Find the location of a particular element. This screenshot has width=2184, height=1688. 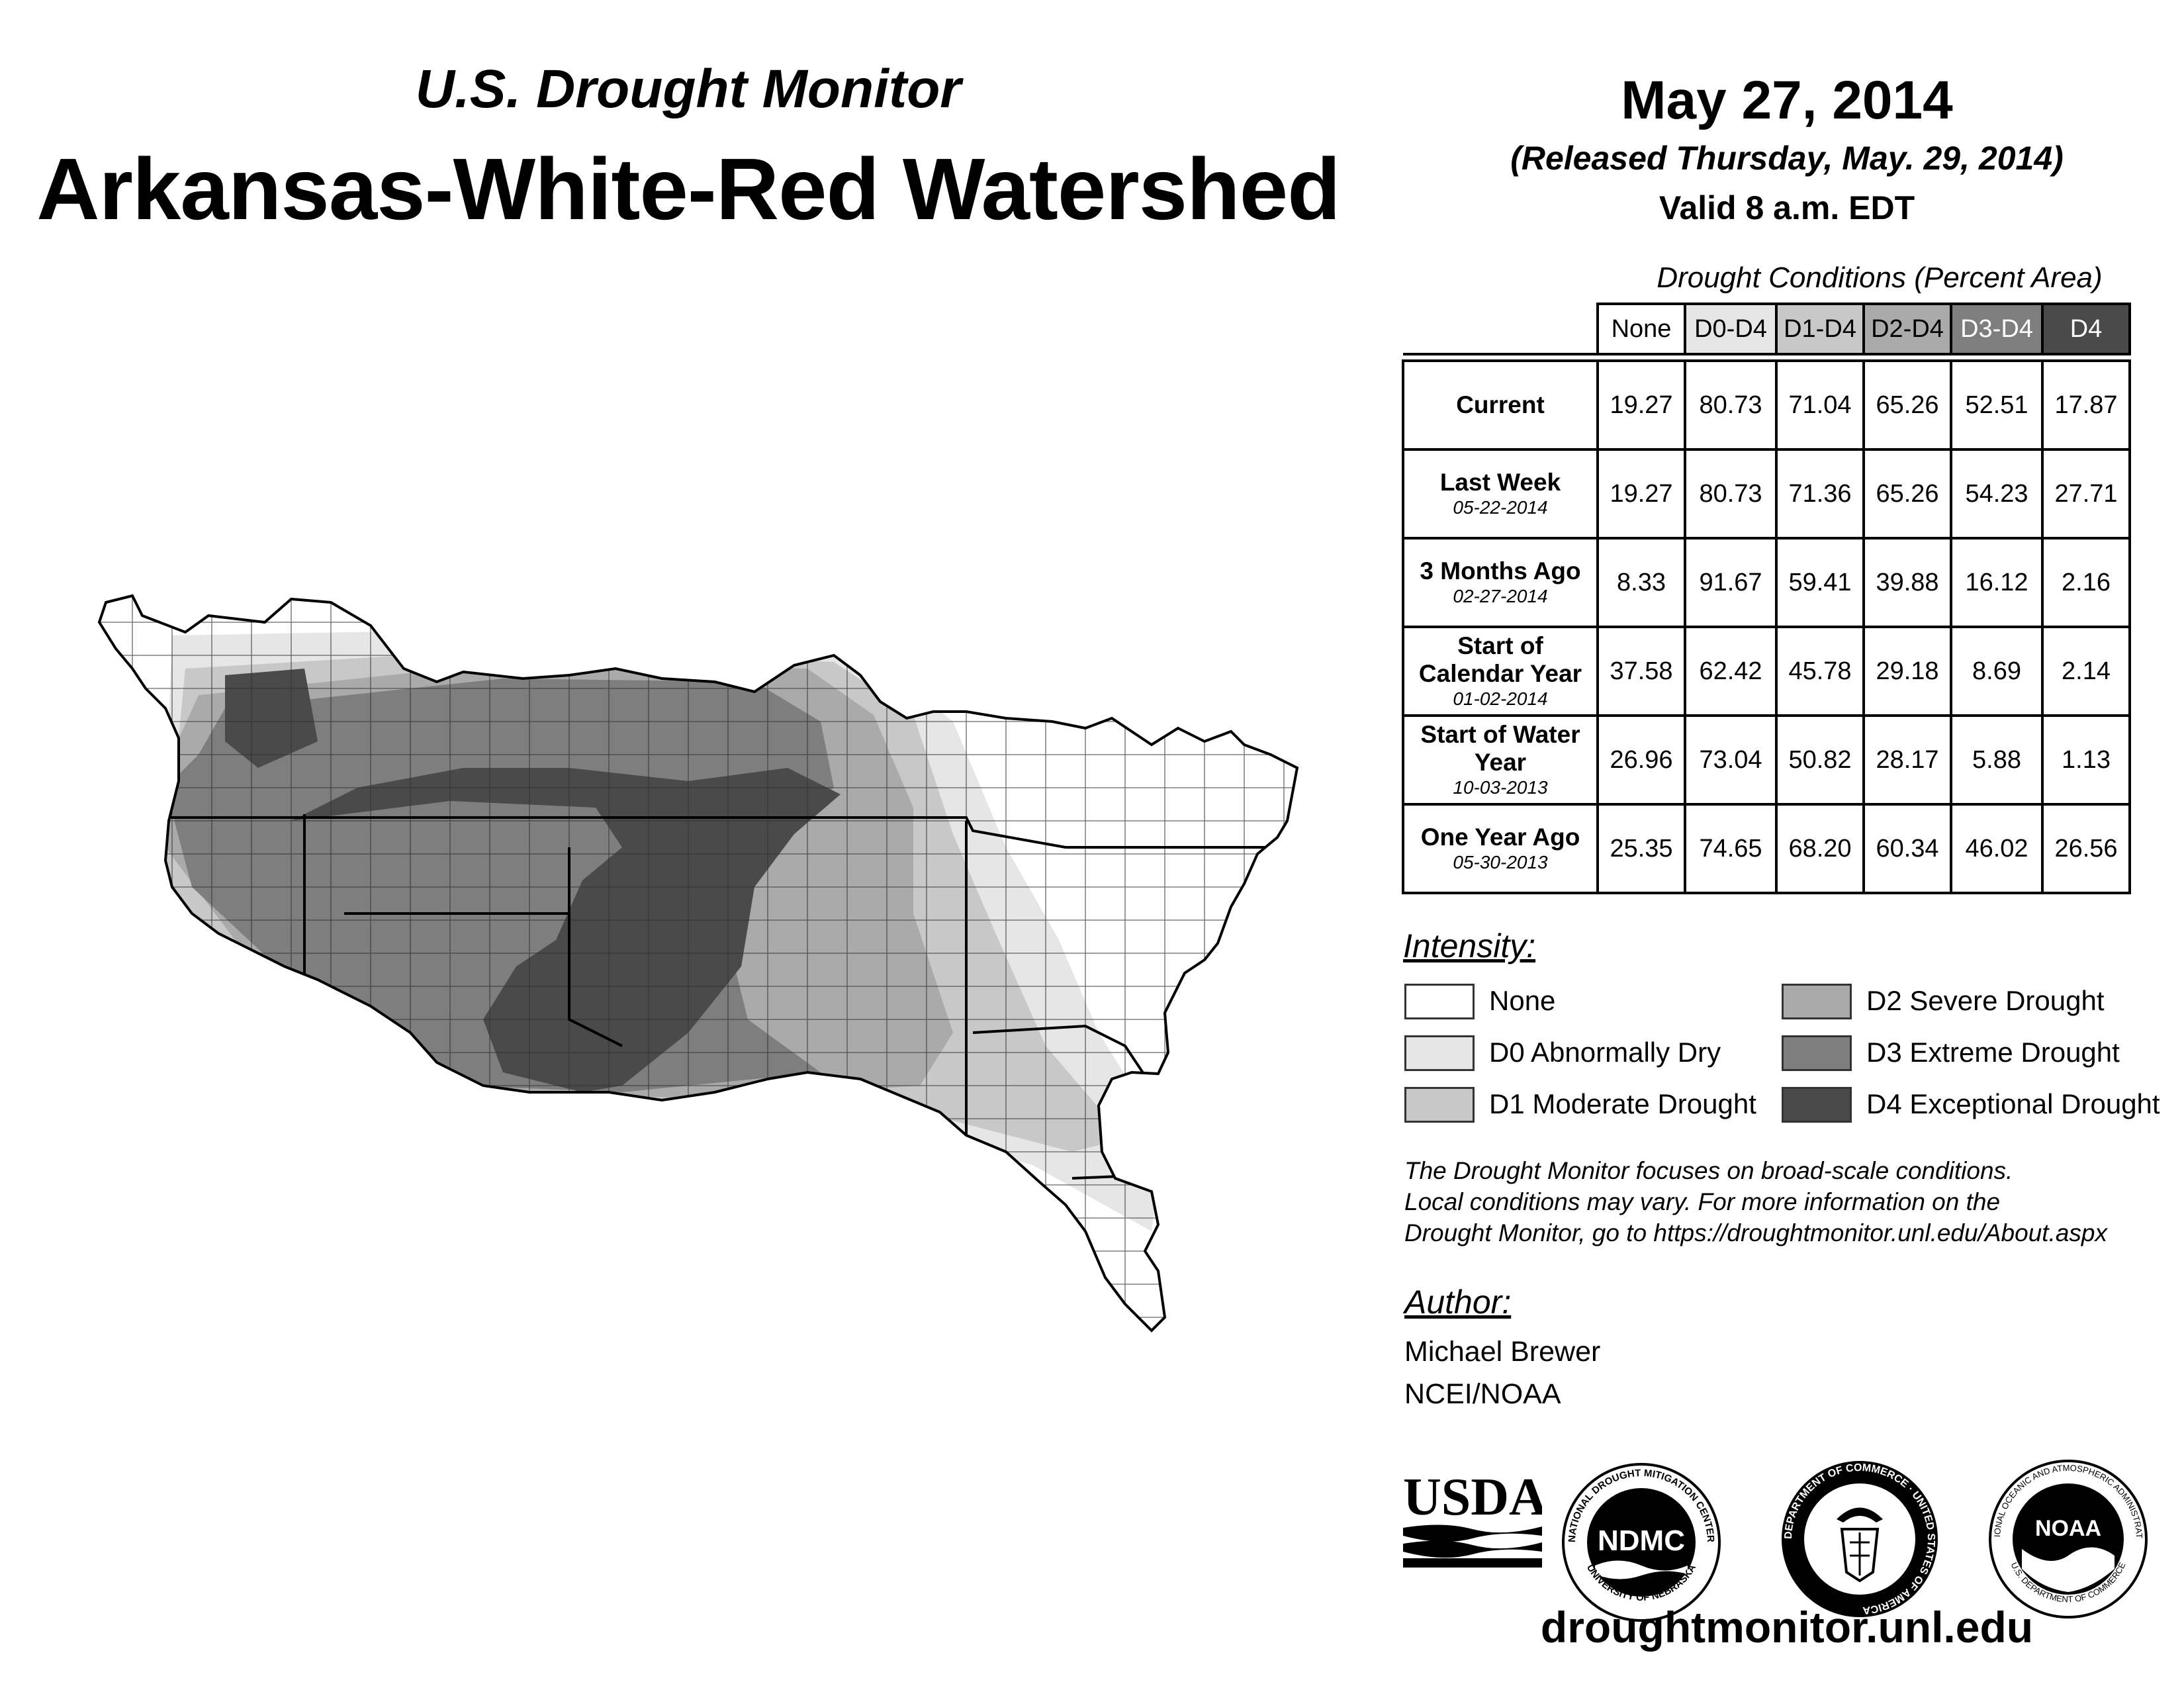

row-label-text: Start of Water Year is located at coordinates (1500, 748).